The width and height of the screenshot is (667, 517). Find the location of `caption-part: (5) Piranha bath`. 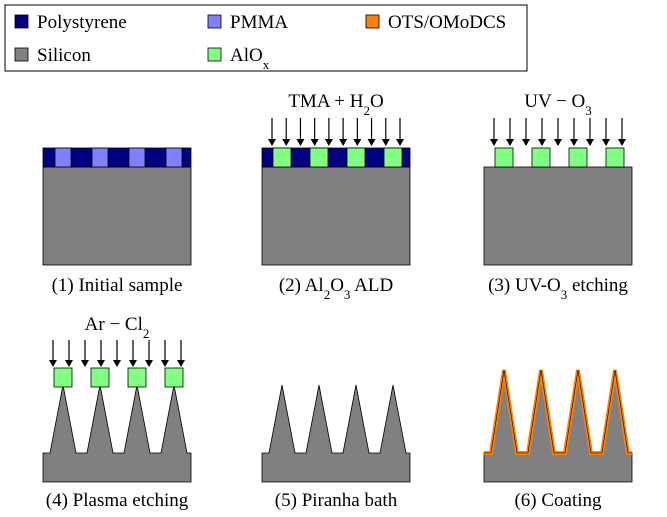

caption-part: (5) Piranha bath is located at coordinates (336, 500).